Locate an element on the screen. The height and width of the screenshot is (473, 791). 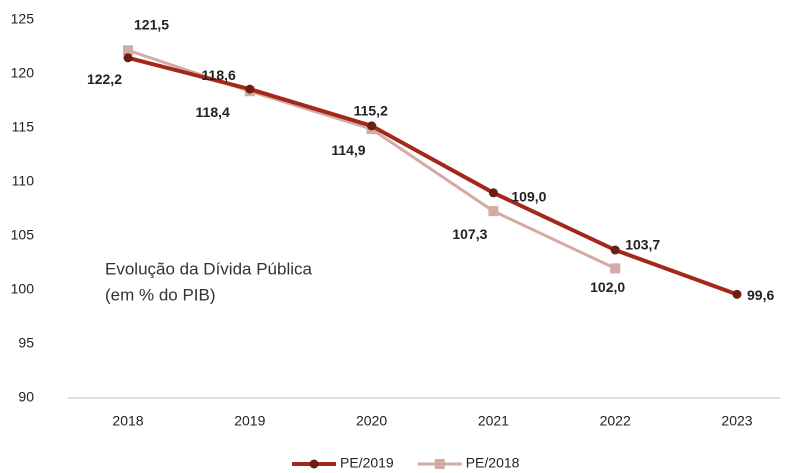
legend-label: PE/2018 is located at coordinates (493, 463).